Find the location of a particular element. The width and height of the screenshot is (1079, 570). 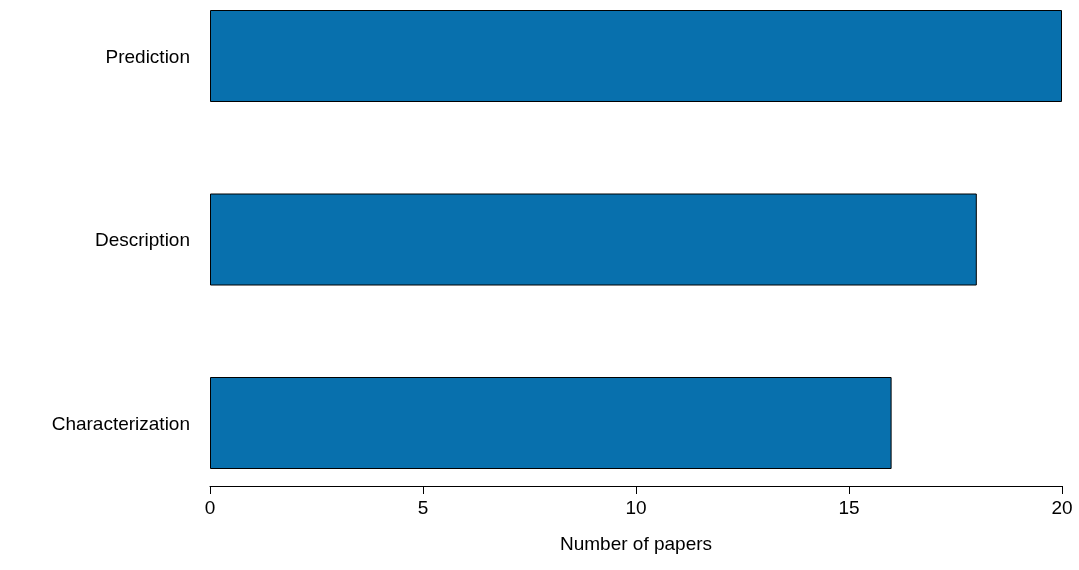

y-tick-label: Prediction is located at coordinates (147, 56).